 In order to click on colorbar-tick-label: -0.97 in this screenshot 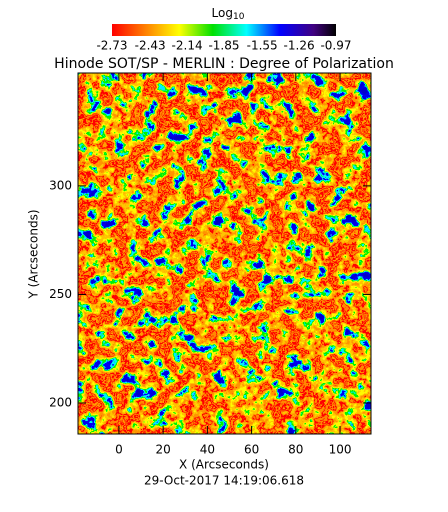, I will do `click(335, 46)`.